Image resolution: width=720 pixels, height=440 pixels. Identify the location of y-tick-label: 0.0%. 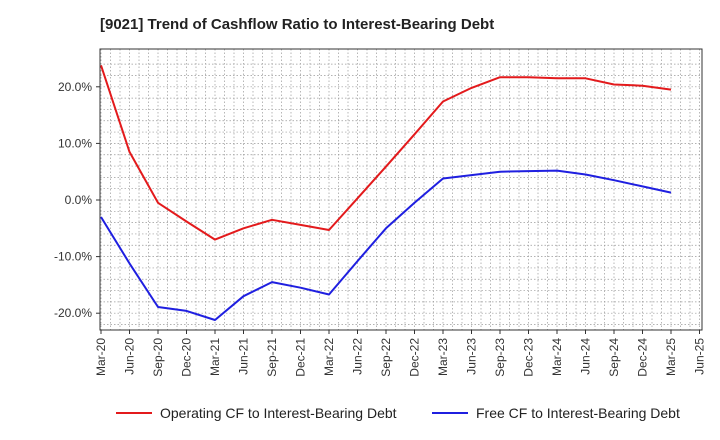
(79, 200).